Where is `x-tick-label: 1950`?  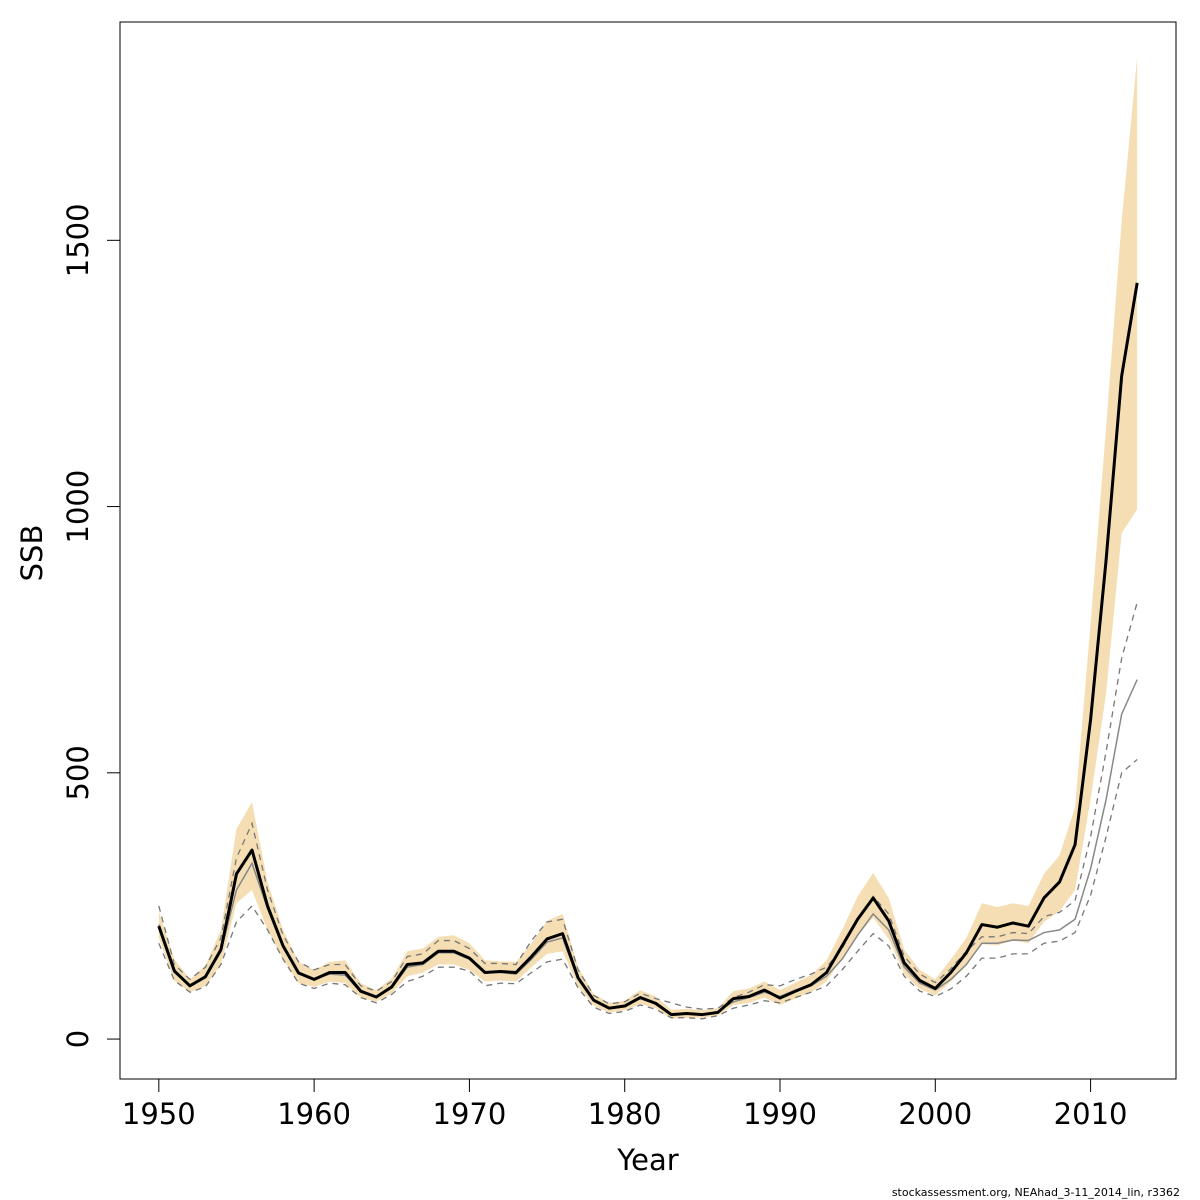 x-tick-label: 1950 is located at coordinates (159, 1114).